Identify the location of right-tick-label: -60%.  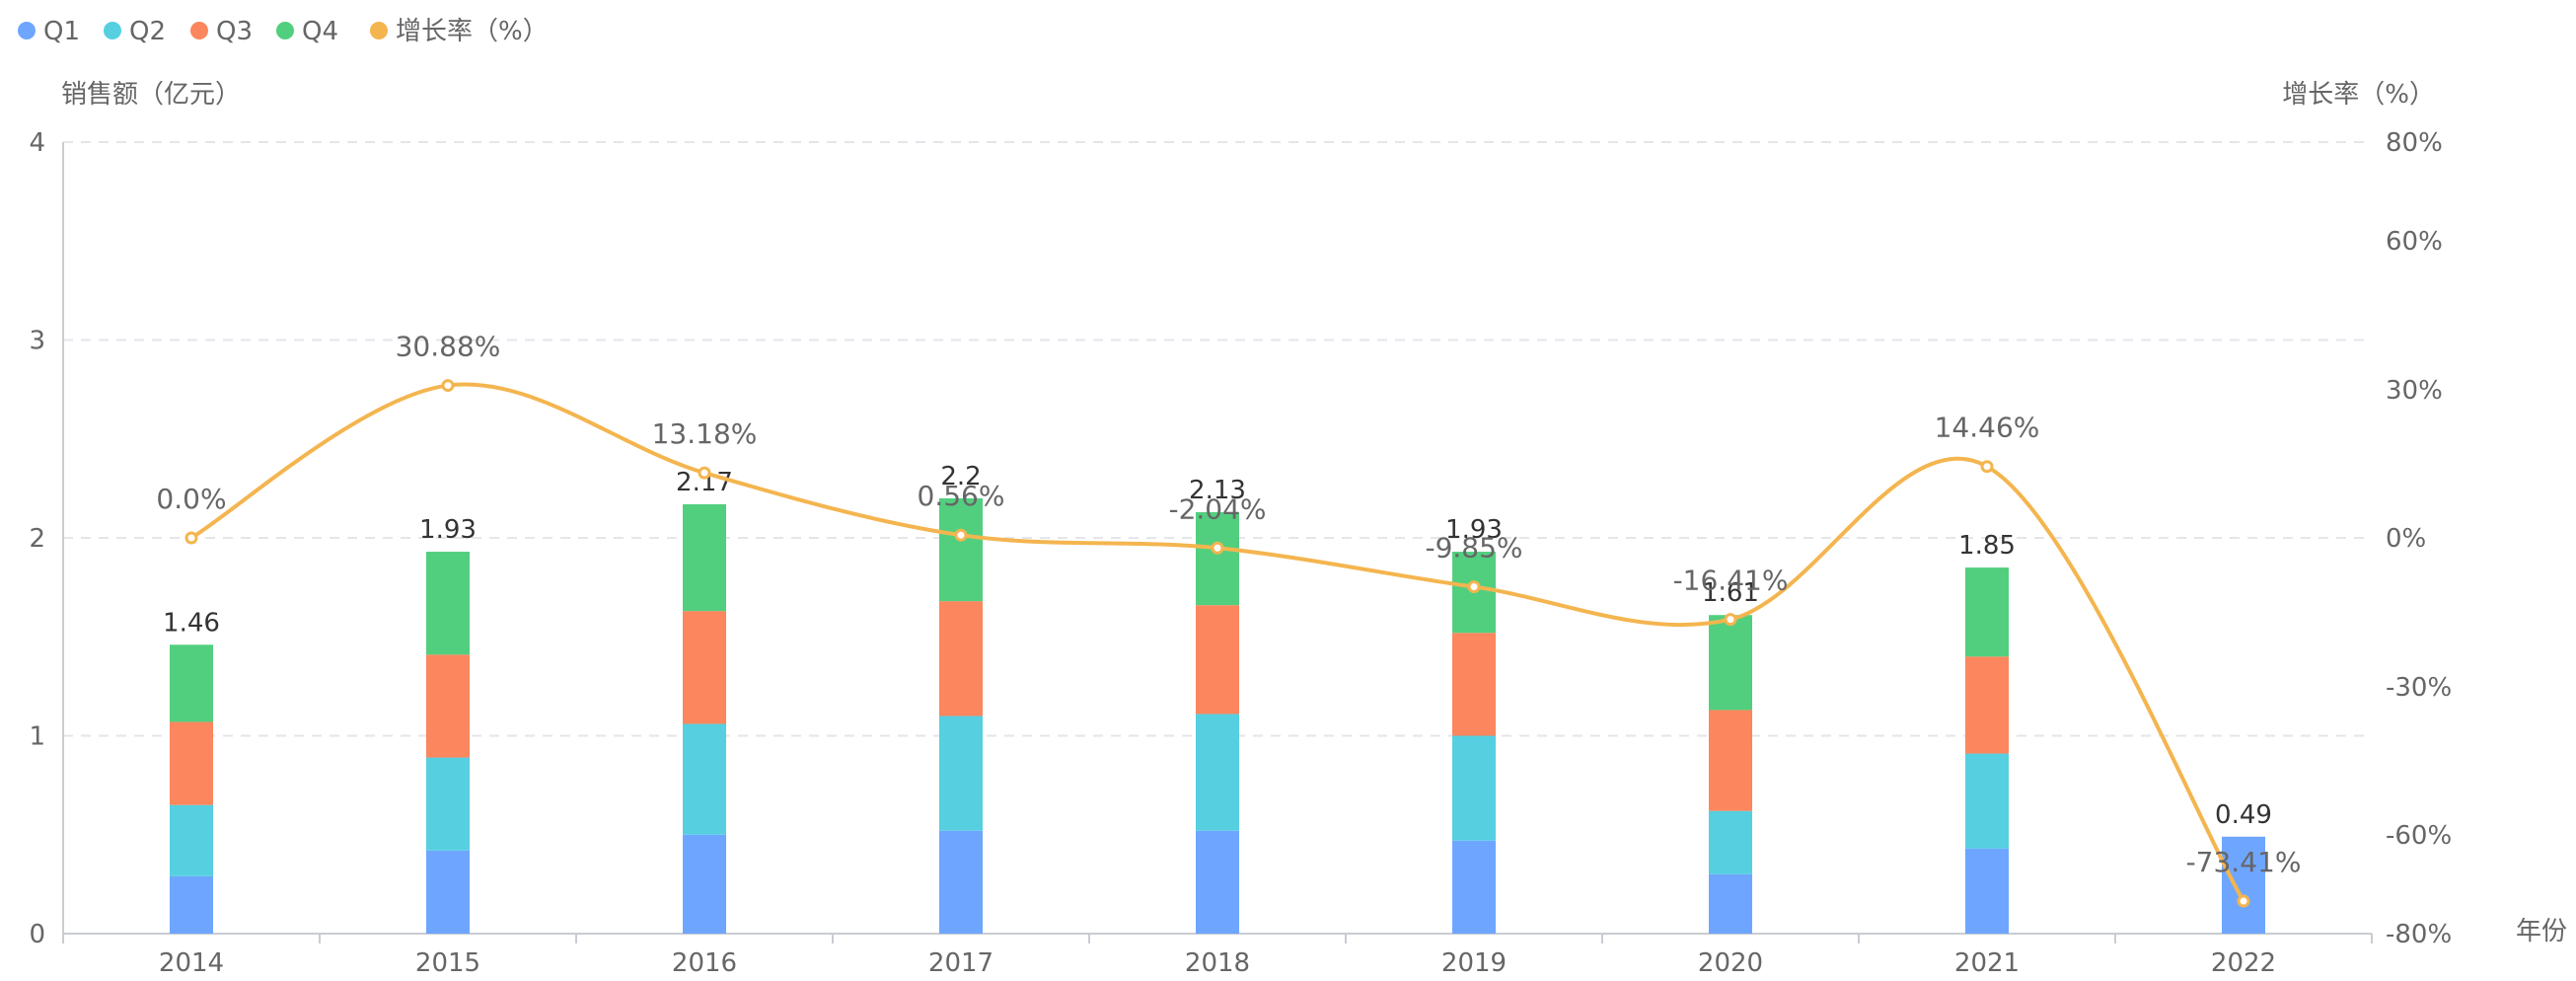
(2419, 836).